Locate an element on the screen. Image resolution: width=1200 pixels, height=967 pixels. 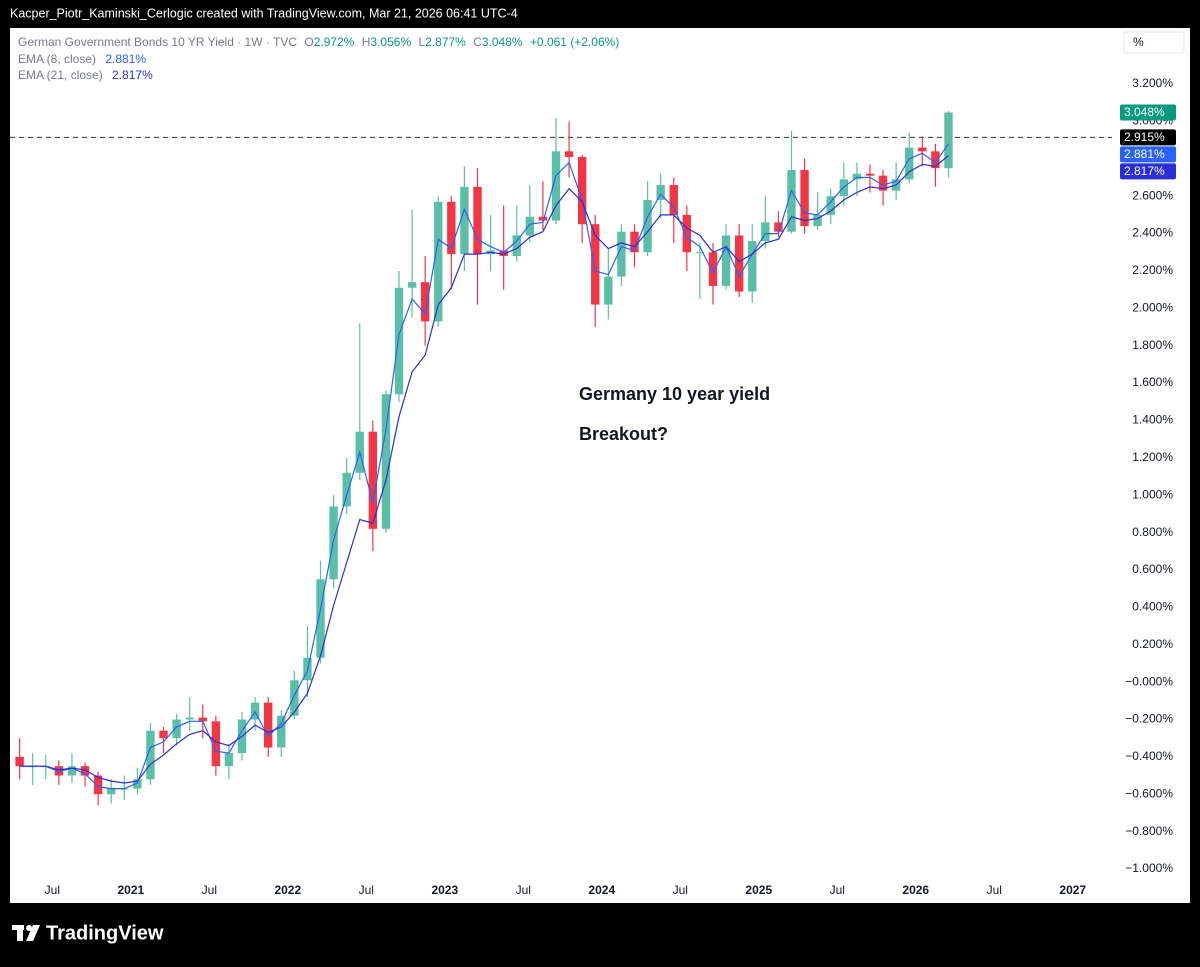
logo-slash is located at coordinates (33, 933).